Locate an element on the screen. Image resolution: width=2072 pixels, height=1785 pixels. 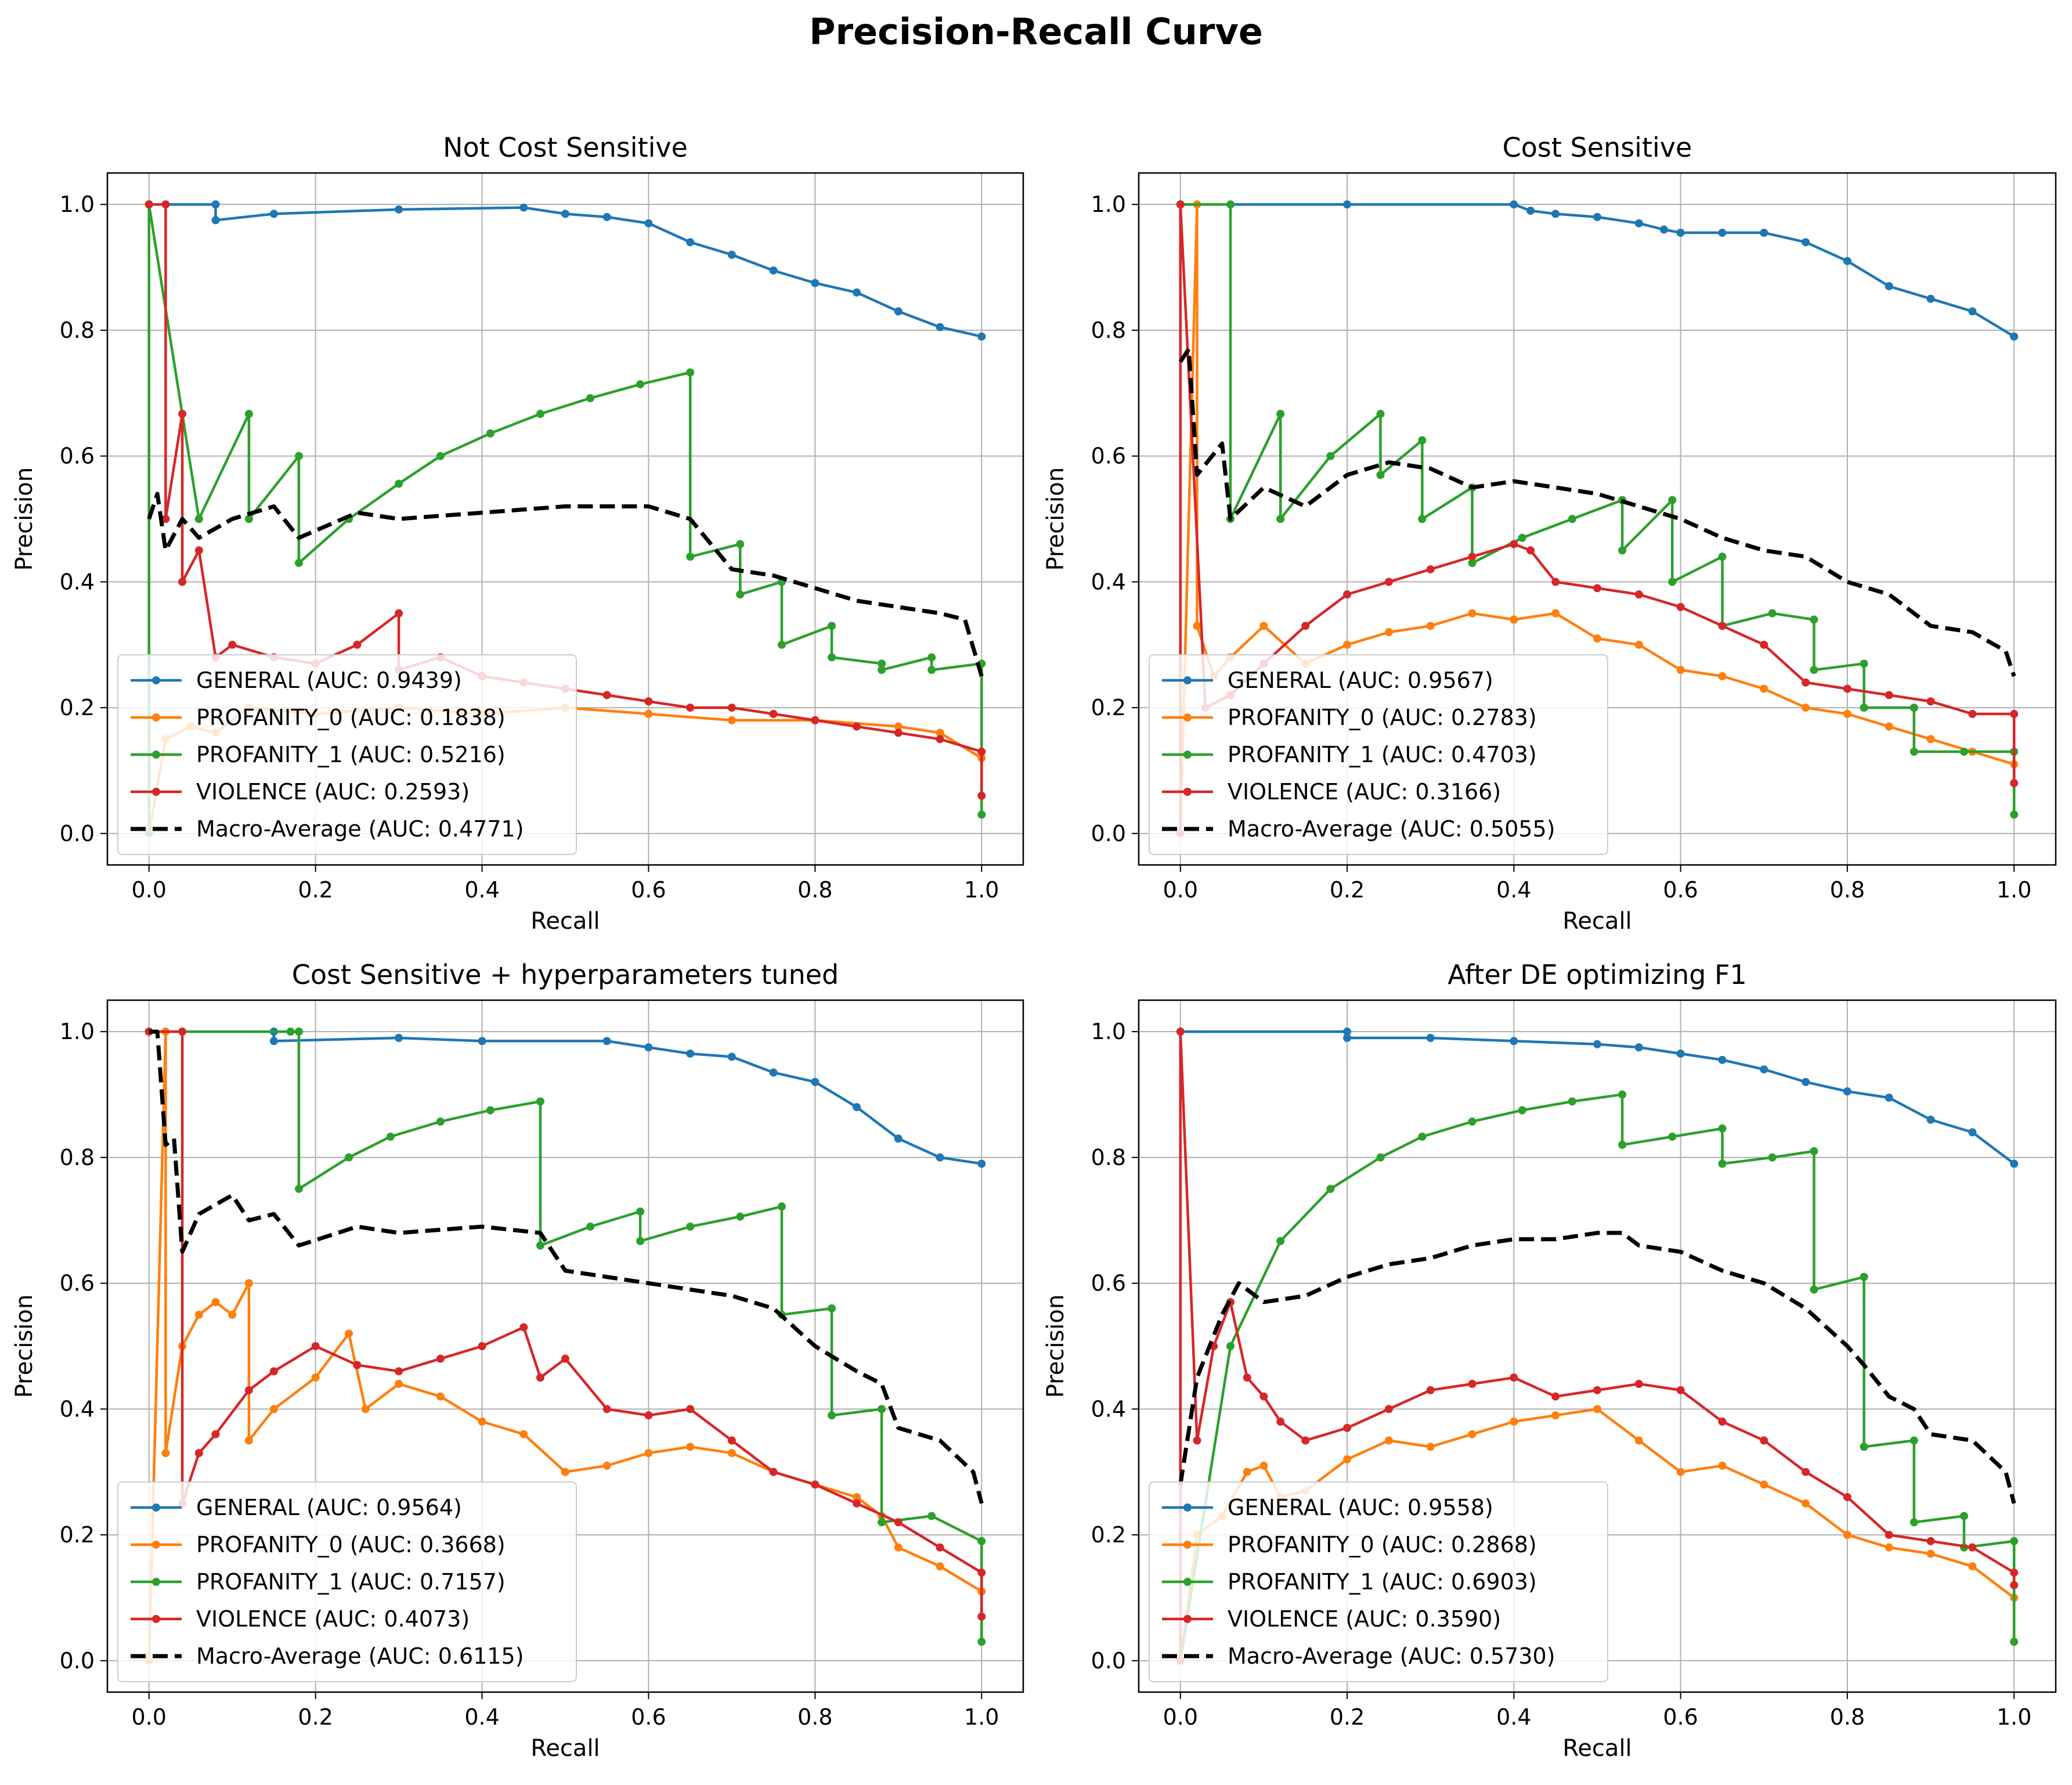
y-tick-label: 0.0 is located at coordinates (1109, 833).